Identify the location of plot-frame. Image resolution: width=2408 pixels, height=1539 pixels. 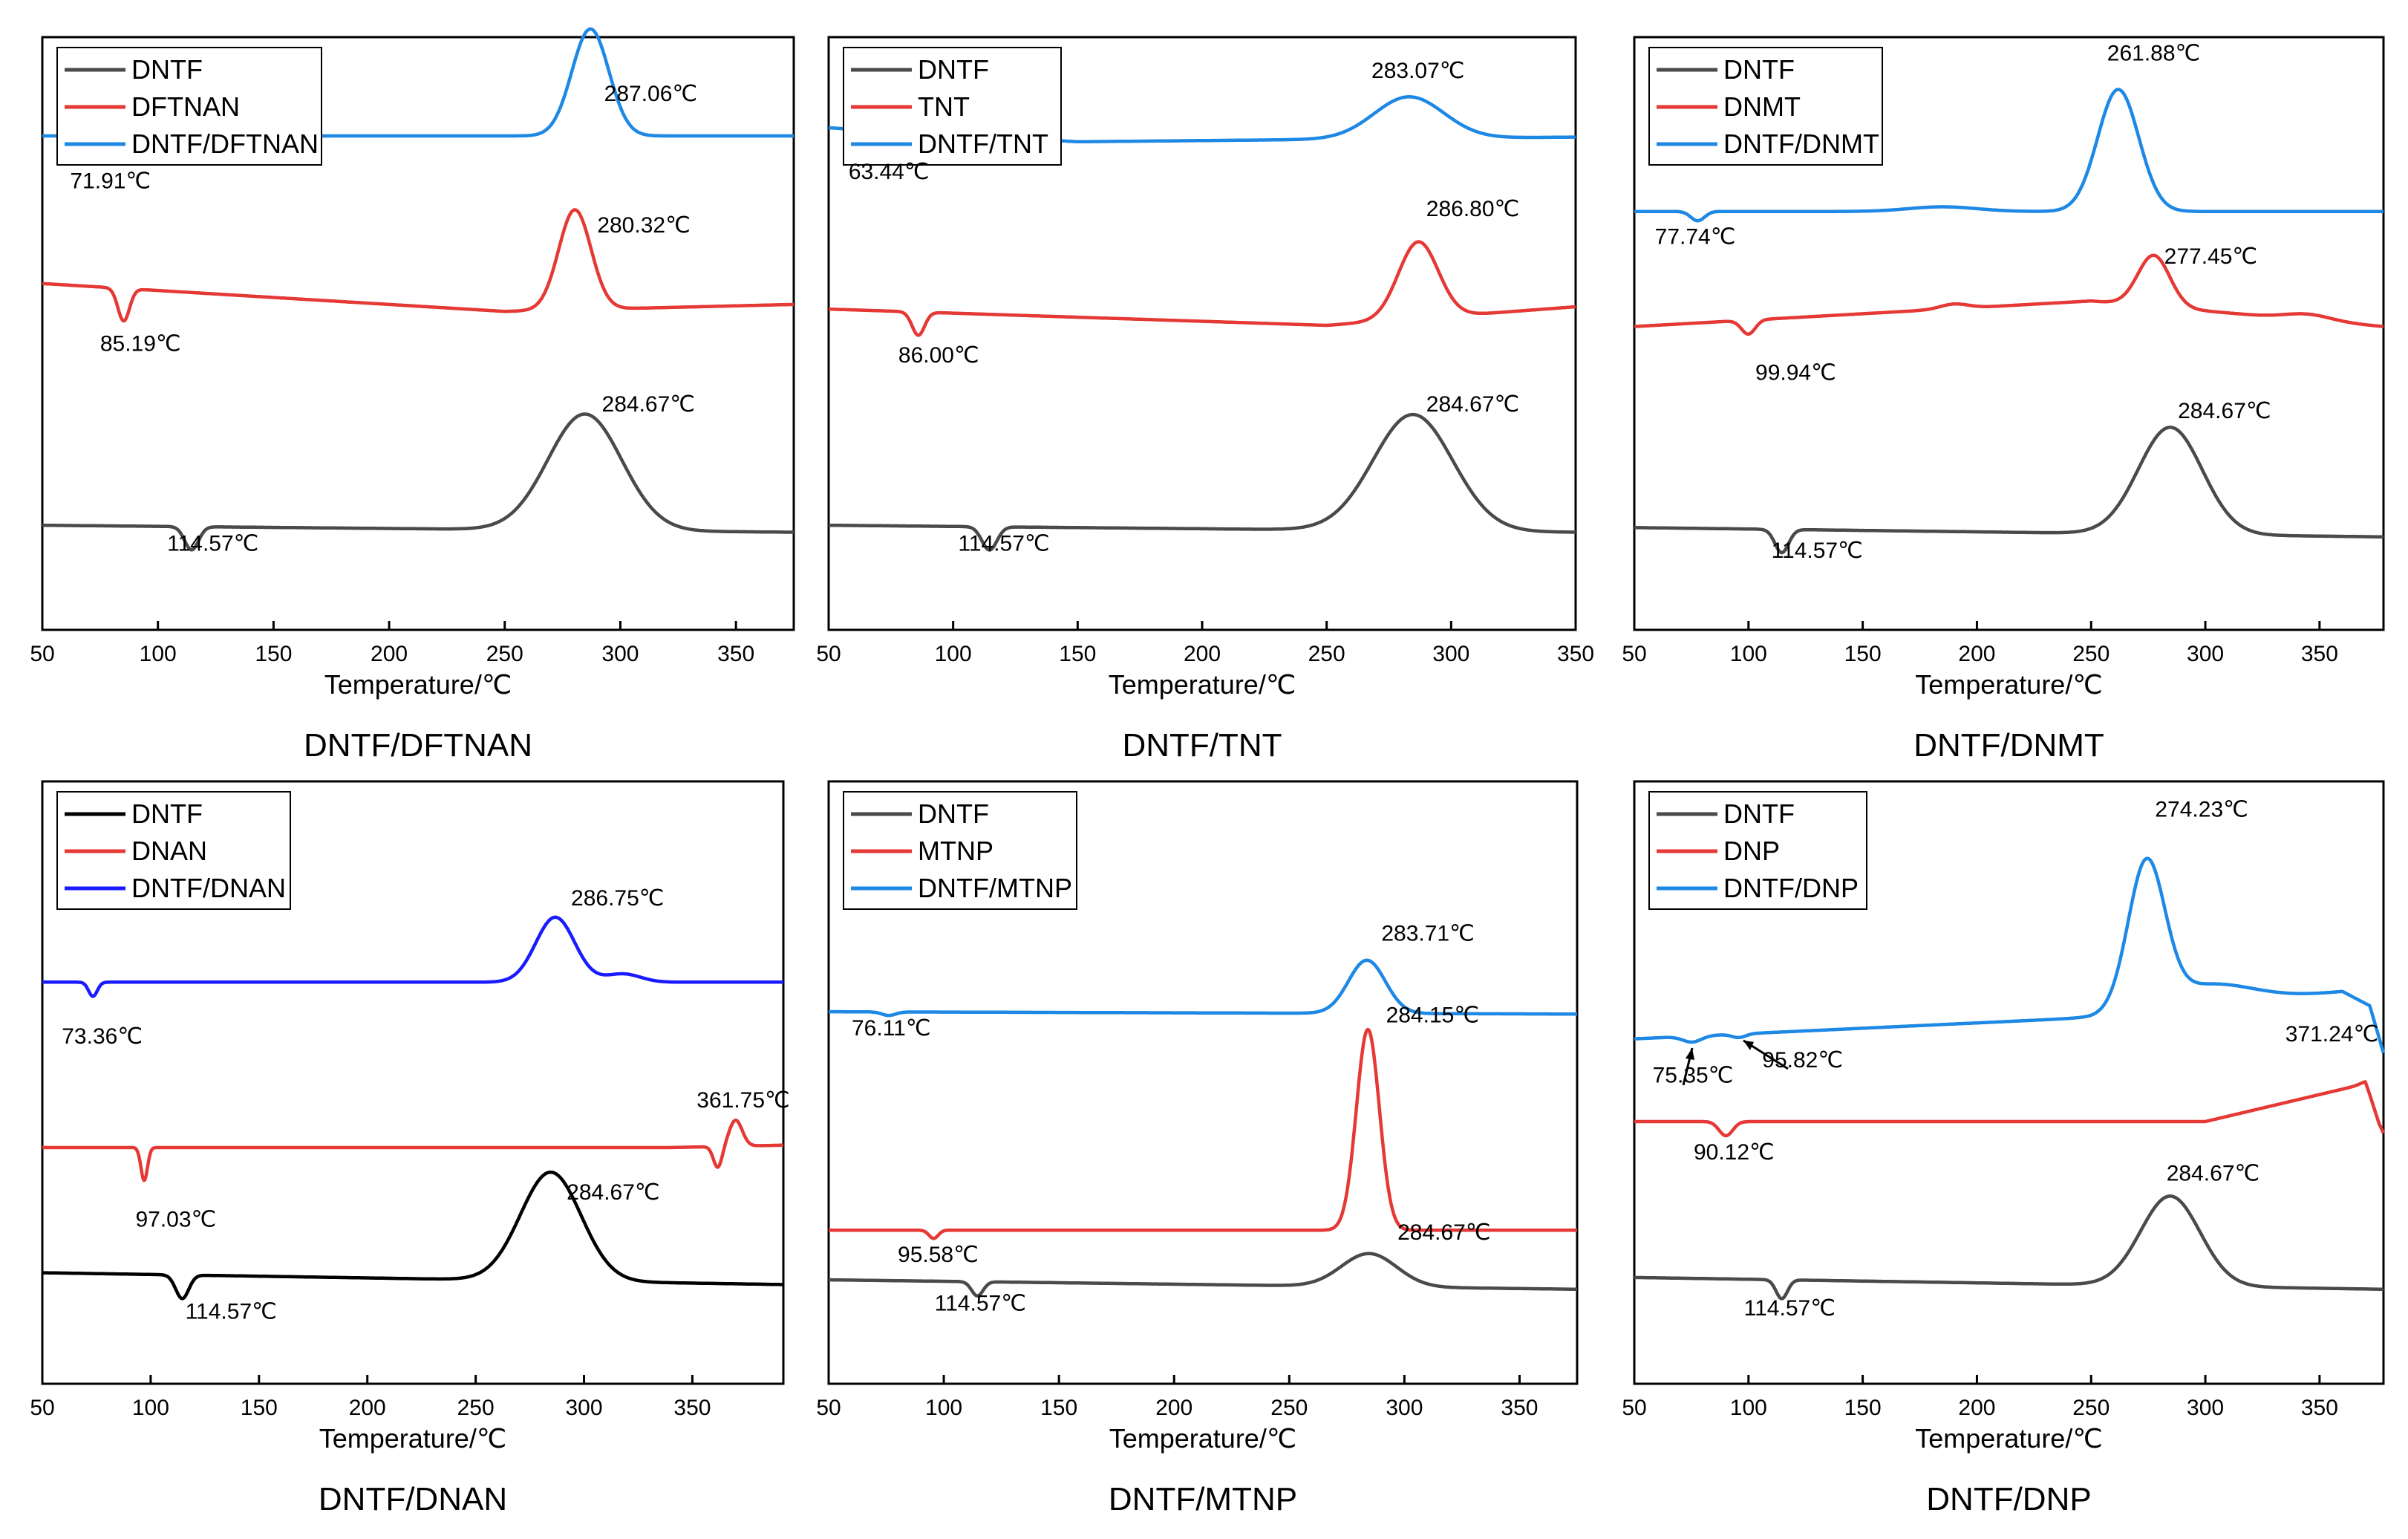
(2009, 1082).